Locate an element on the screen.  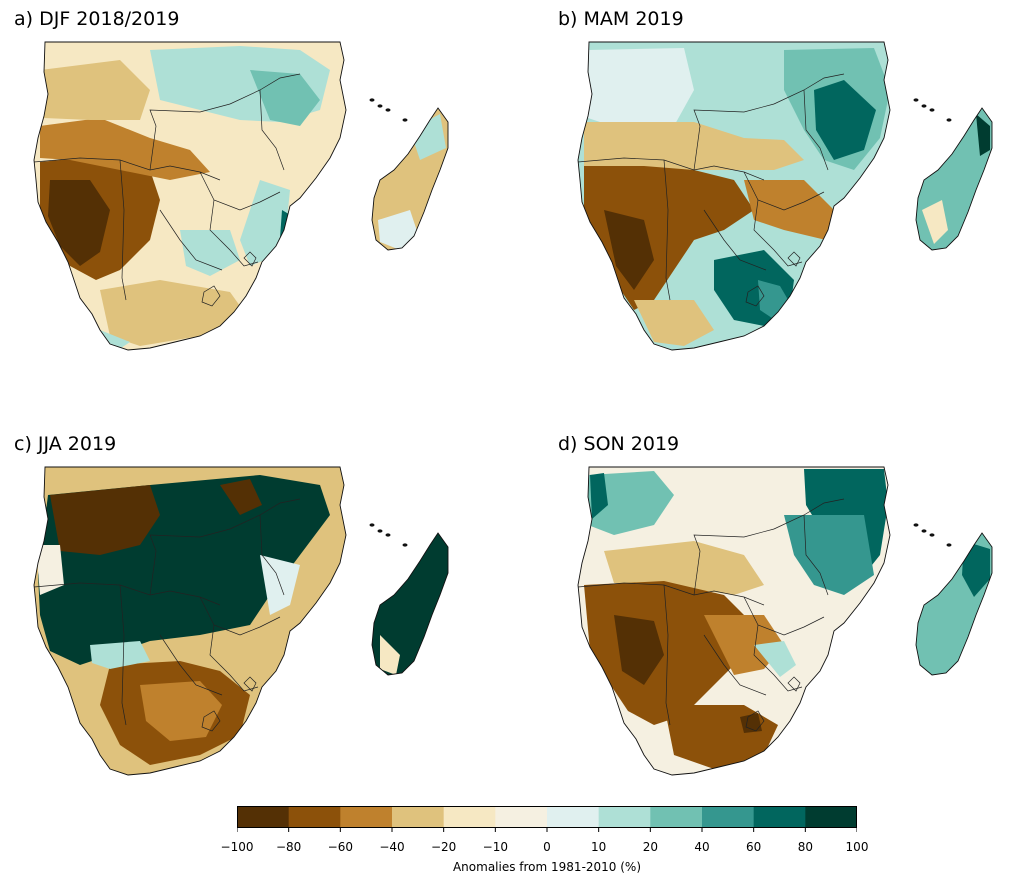
colorbar-tick-label: 40 is located at coordinates (702, 847).